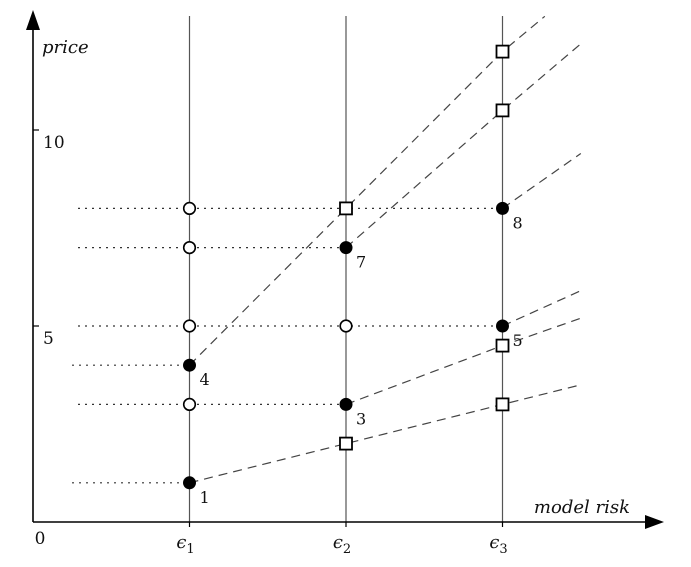 The image size is (691, 567). What do you see at coordinates (48, 339) in the screenshot?
I see `y-tick-label-1: 5` at bounding box center [48, 339].